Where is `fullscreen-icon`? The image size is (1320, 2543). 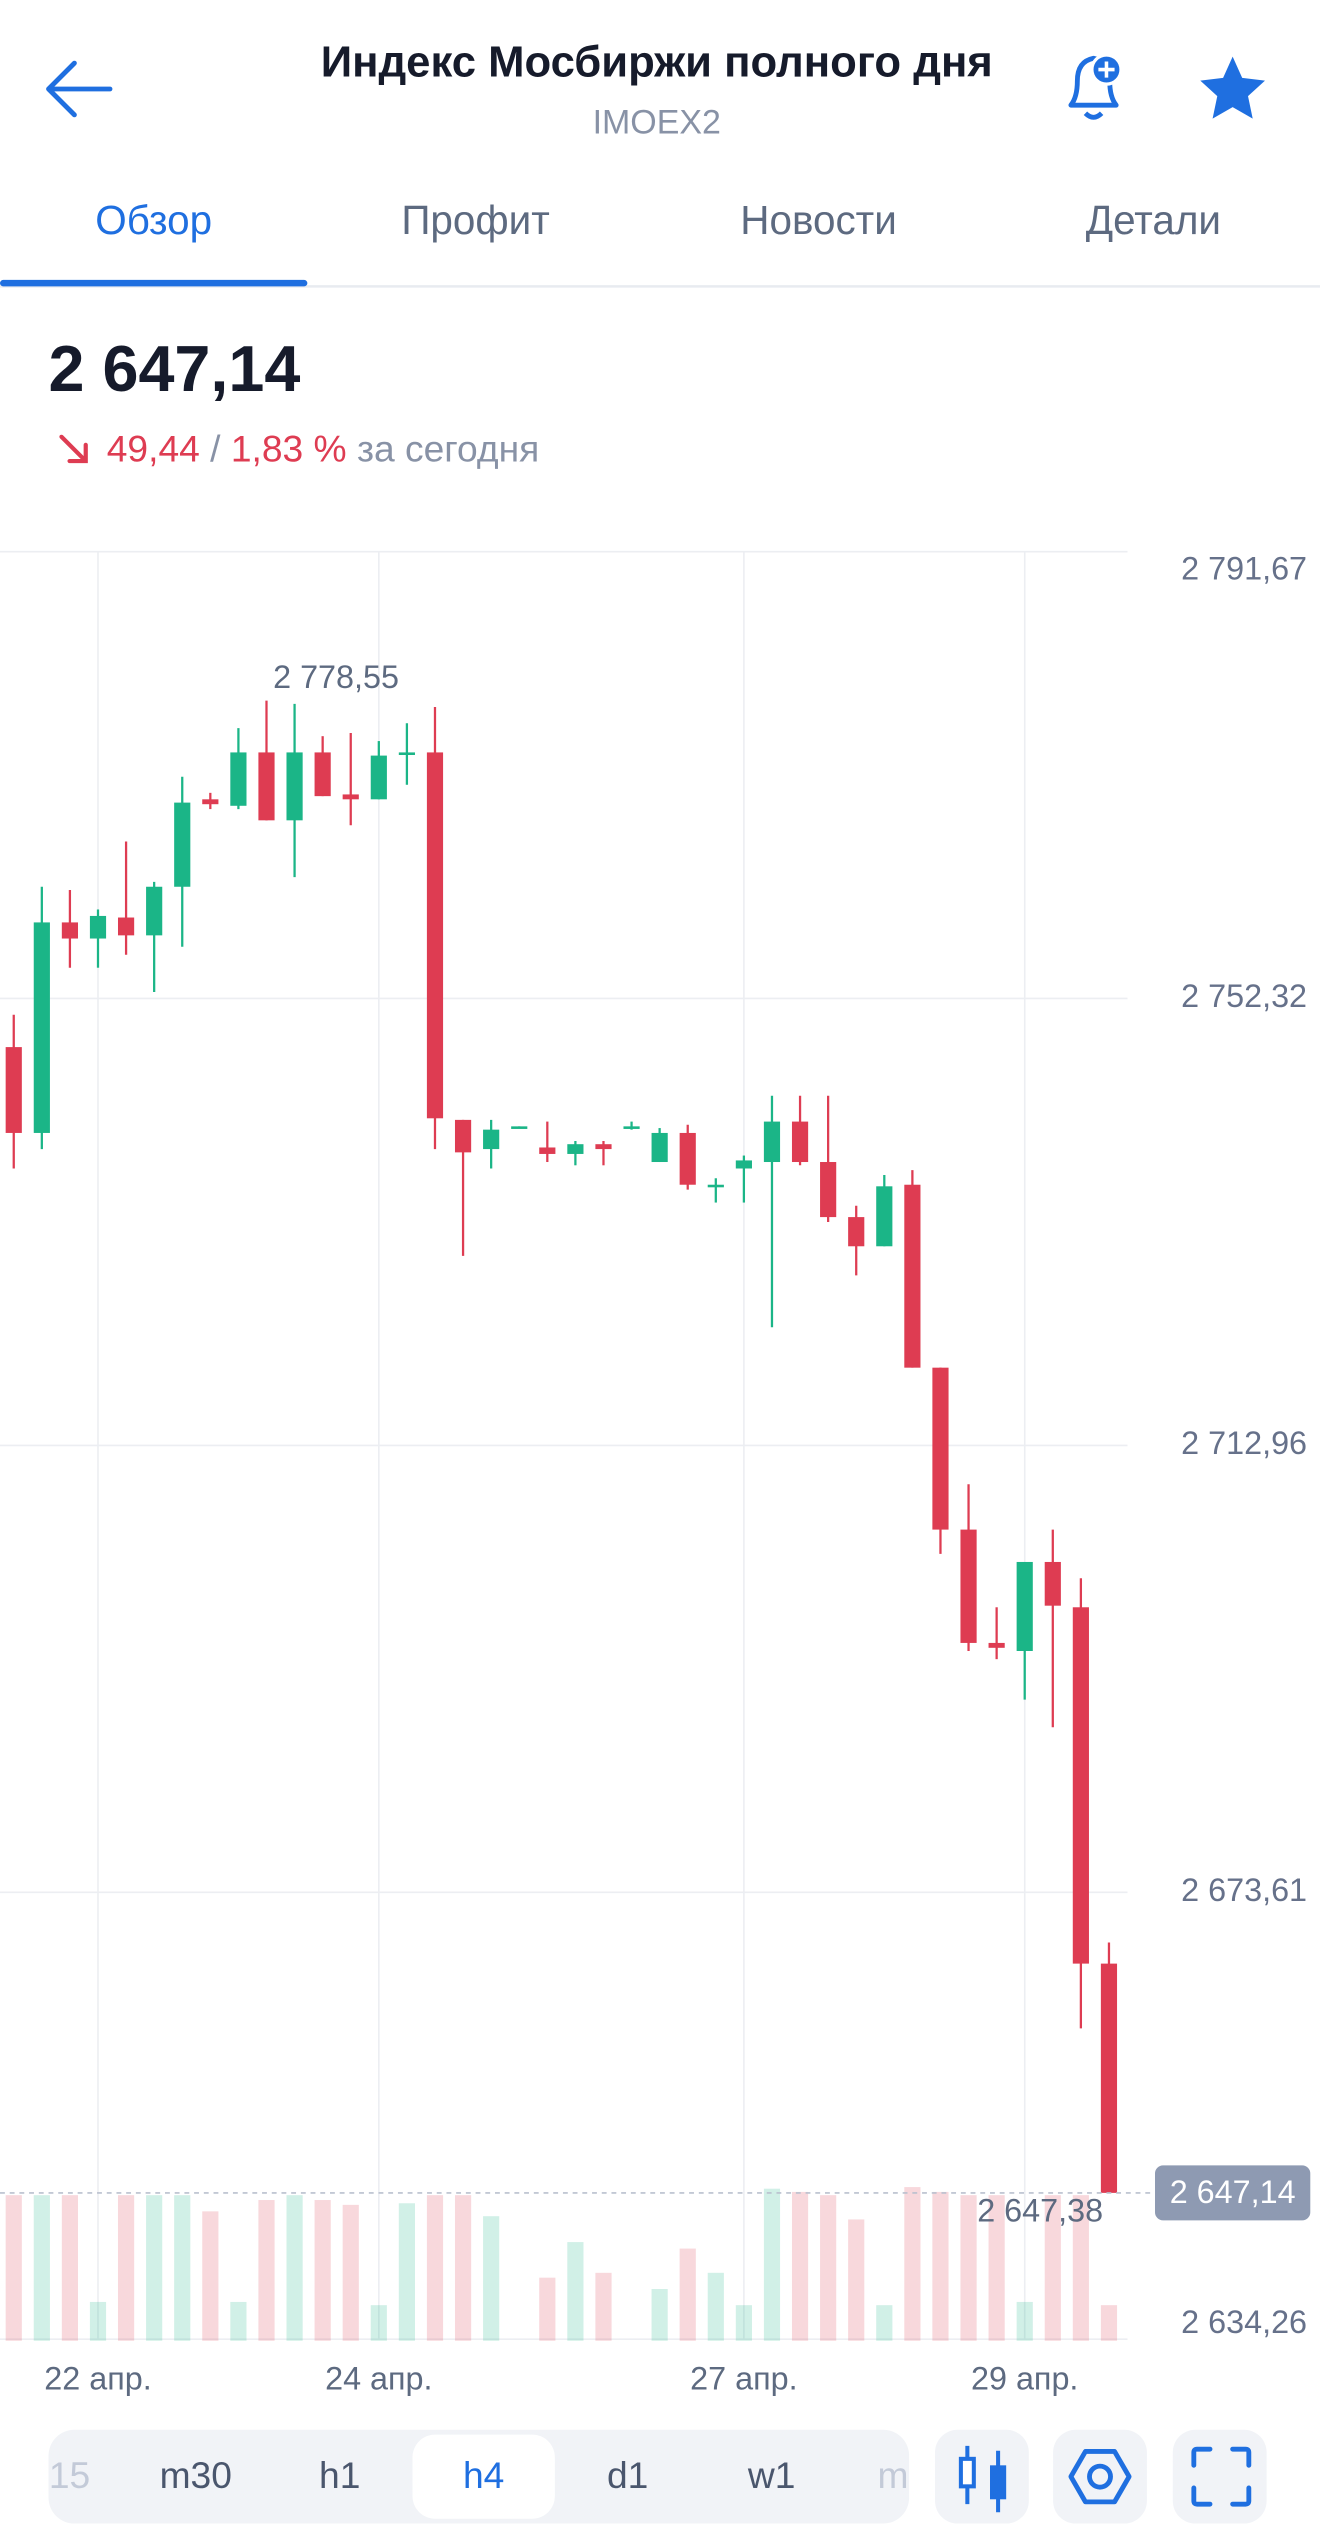 fullscreen-icon is located at coordinates (1221, 2476).